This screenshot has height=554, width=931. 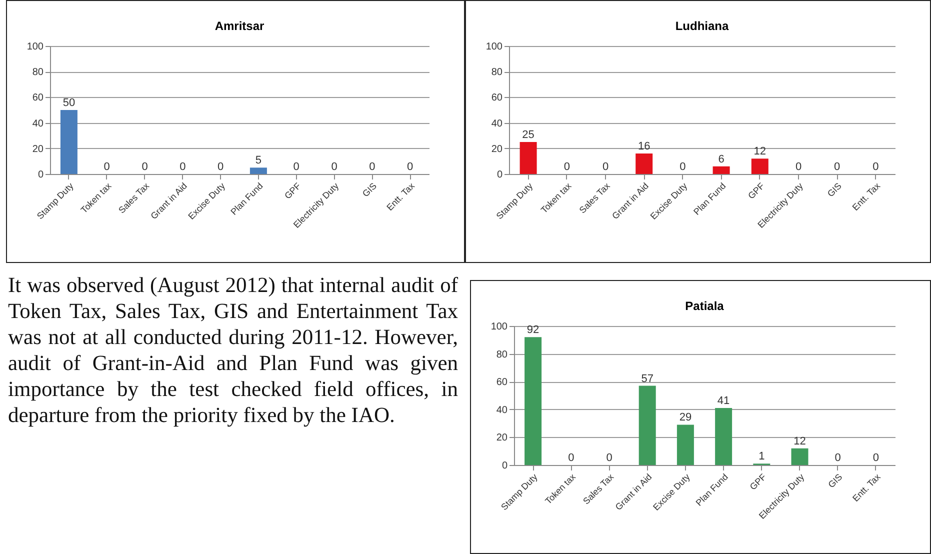 What do you see at coordinates (647, 378) in the screenshot?
I see `data-label: 57` at bounding box center [647, 378].